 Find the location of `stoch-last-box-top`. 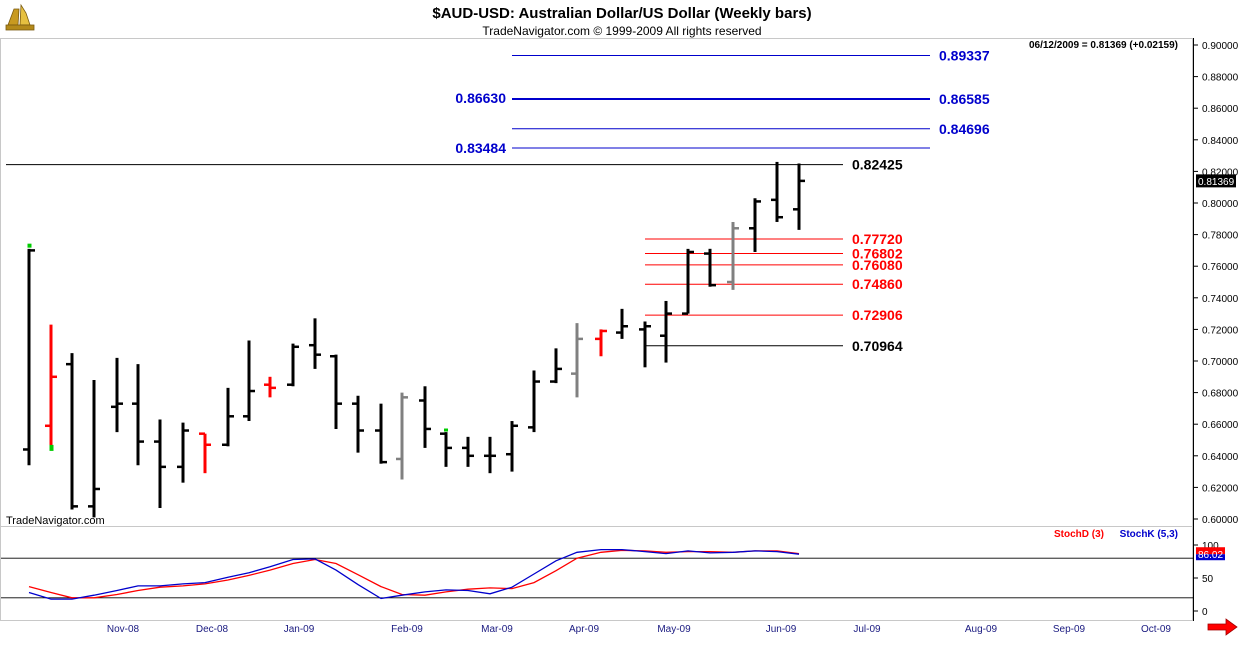

stoch-last-box-top is located at coordinates (1210, 551).